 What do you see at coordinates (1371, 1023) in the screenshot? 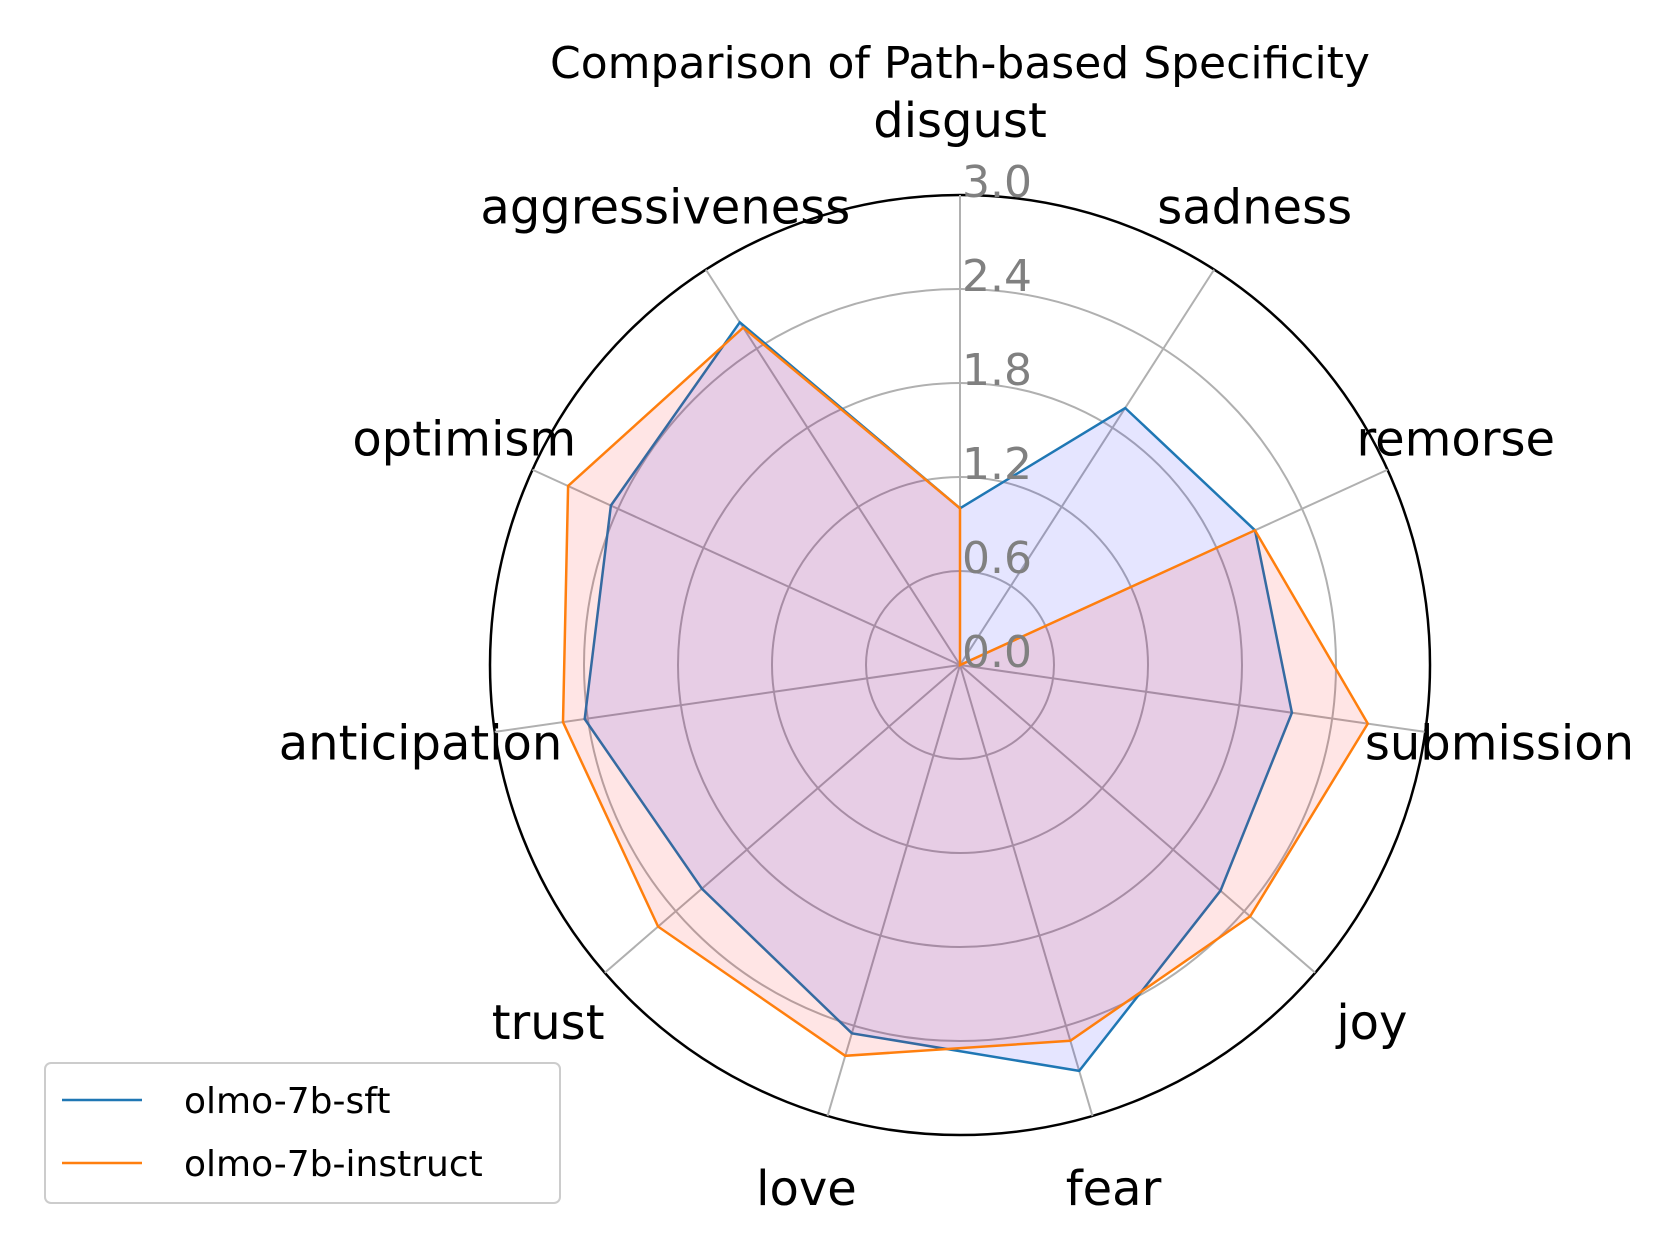
I see `category-label-joy: joy` at bounding box center [1371, 1023].